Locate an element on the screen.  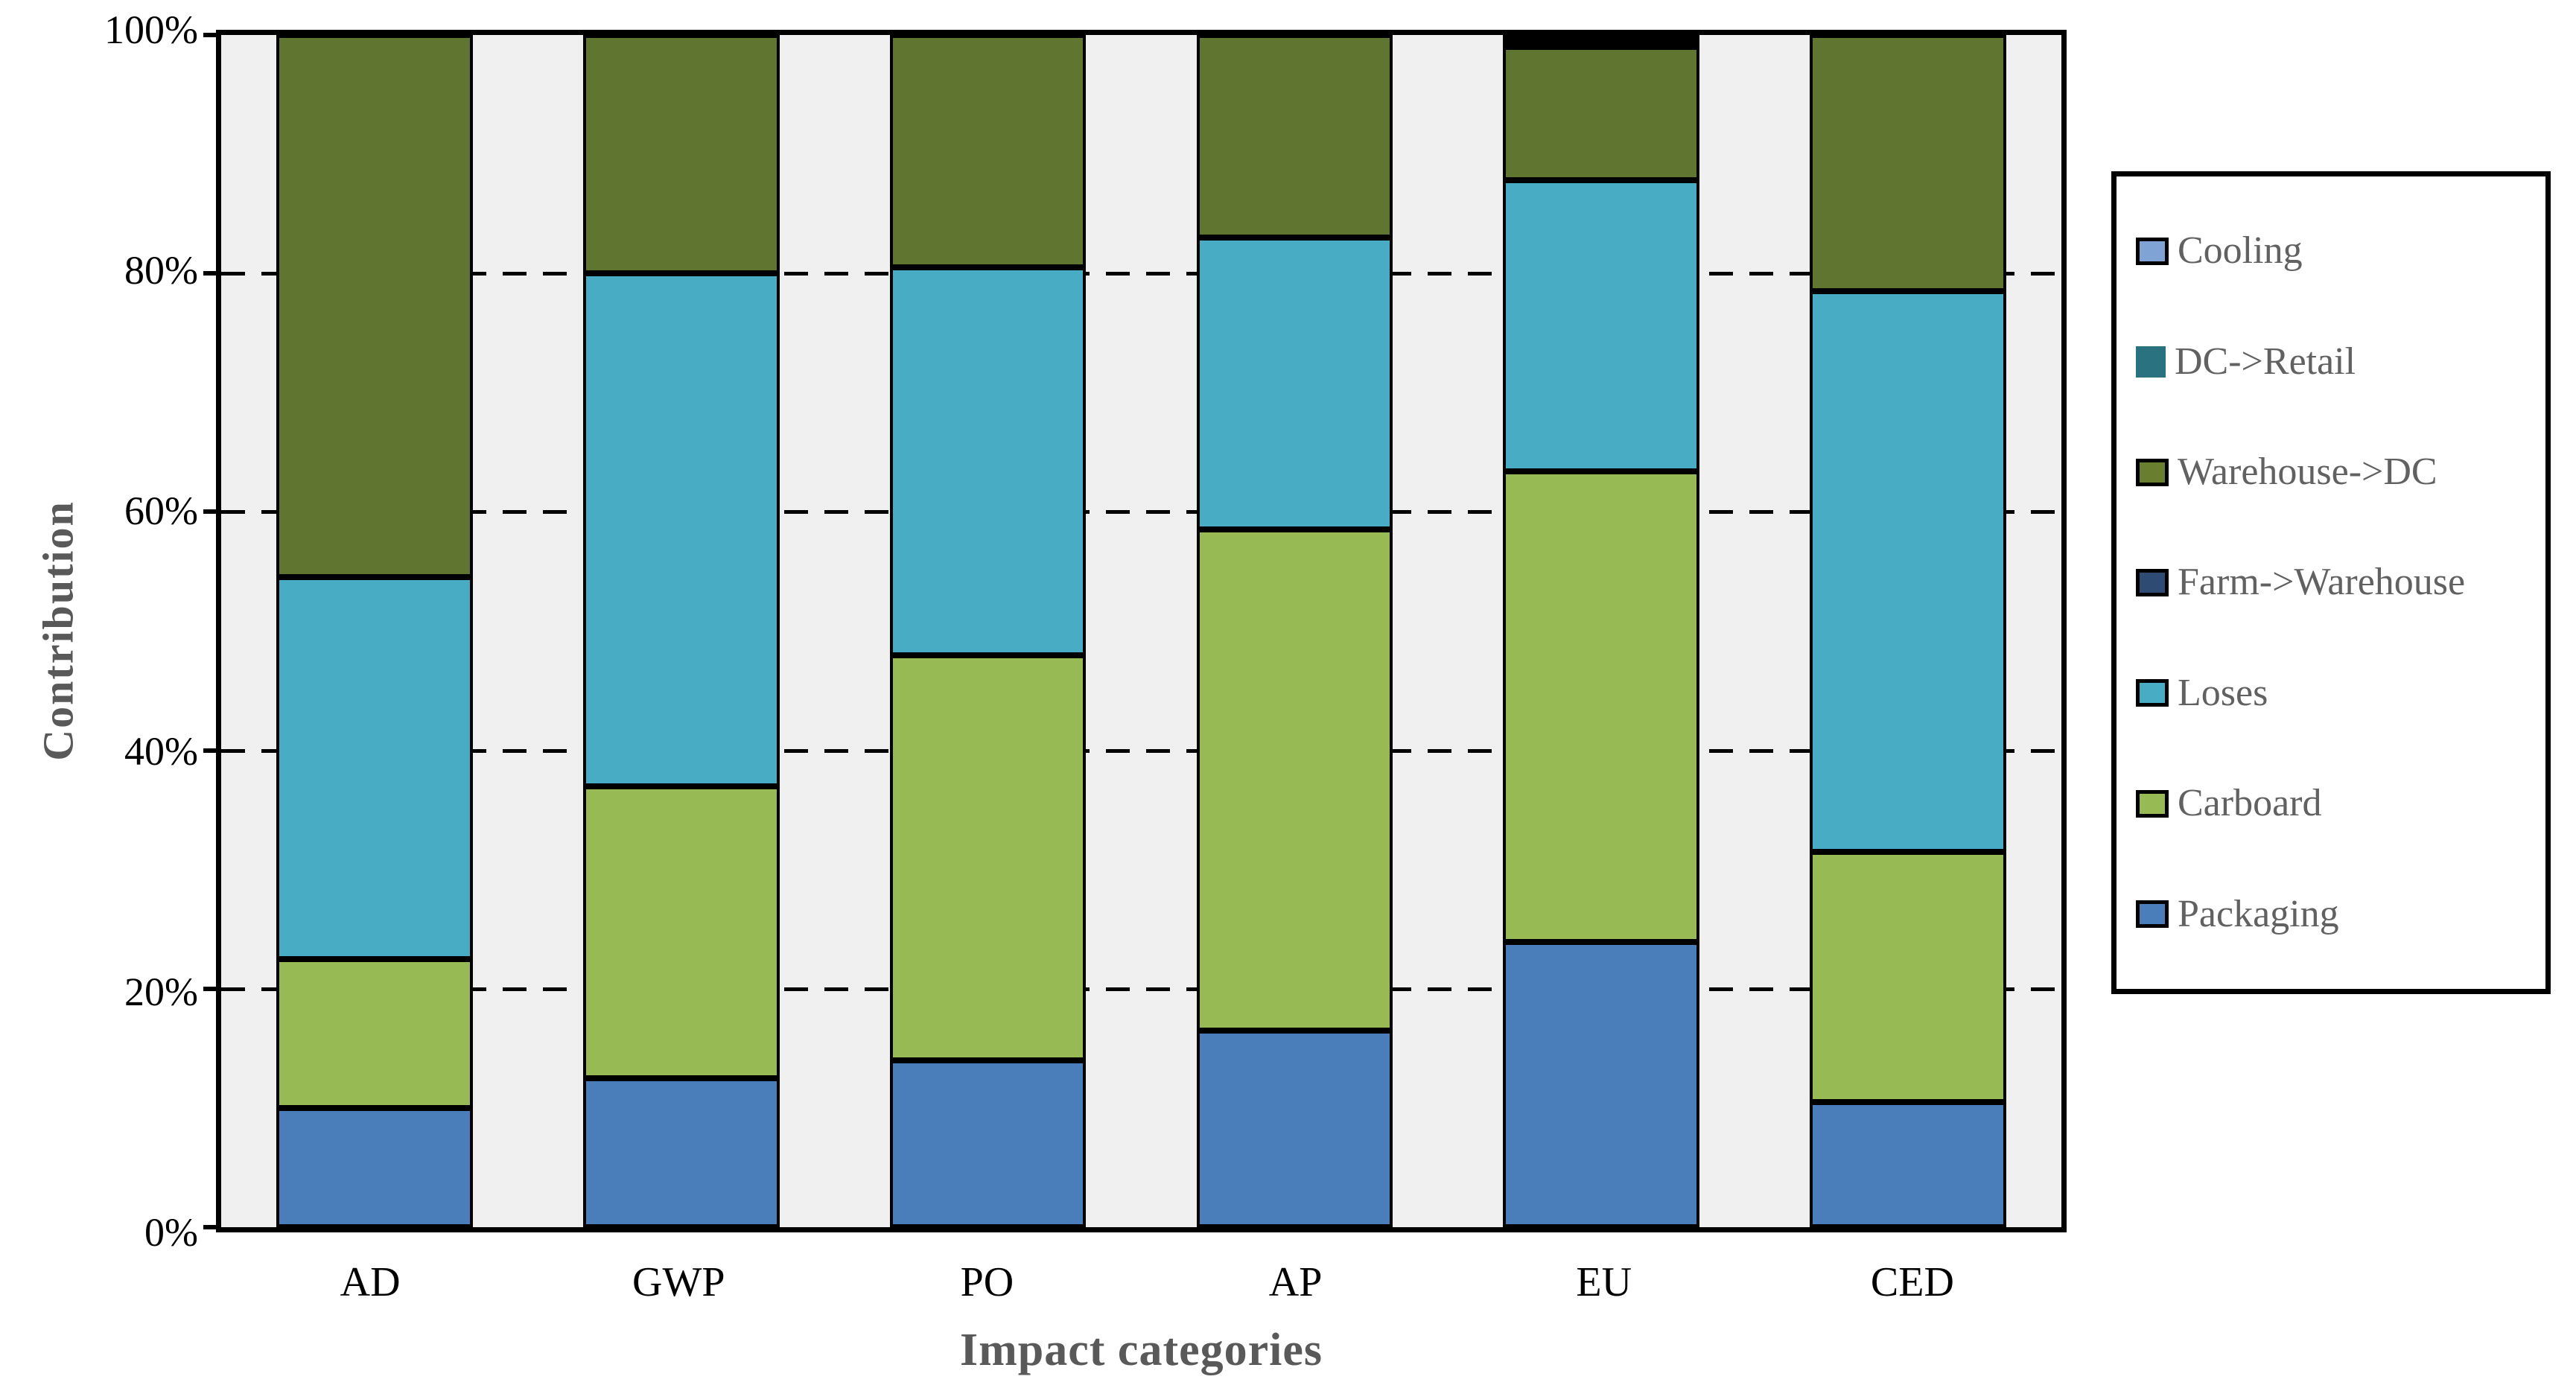
bar-gwp is located at coordinates (681, 631).